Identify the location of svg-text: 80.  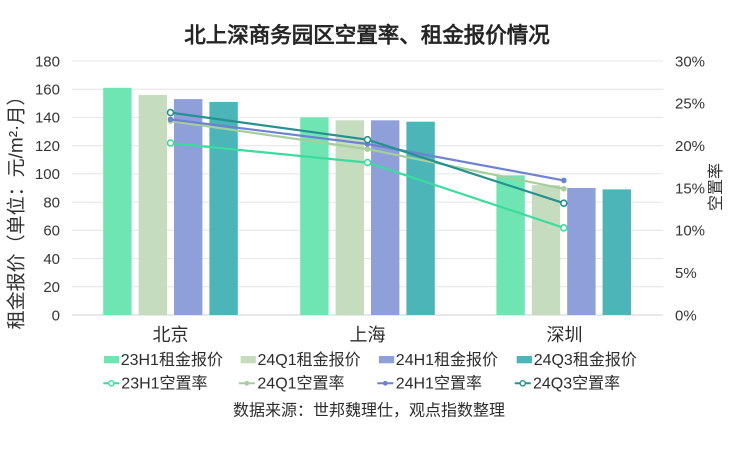
(51, 202).